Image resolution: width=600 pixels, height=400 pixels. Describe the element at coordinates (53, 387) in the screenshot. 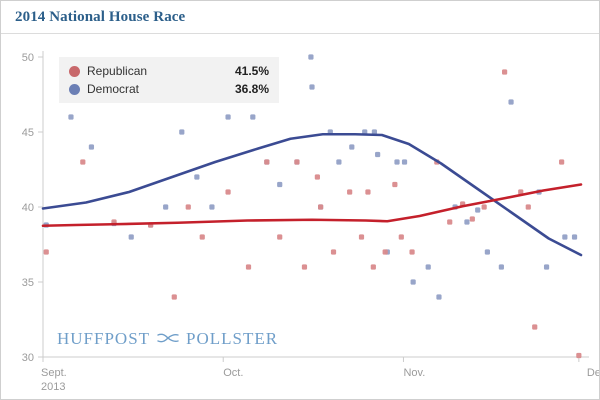

I see `x-tick-sublabel: 2013` at that location.